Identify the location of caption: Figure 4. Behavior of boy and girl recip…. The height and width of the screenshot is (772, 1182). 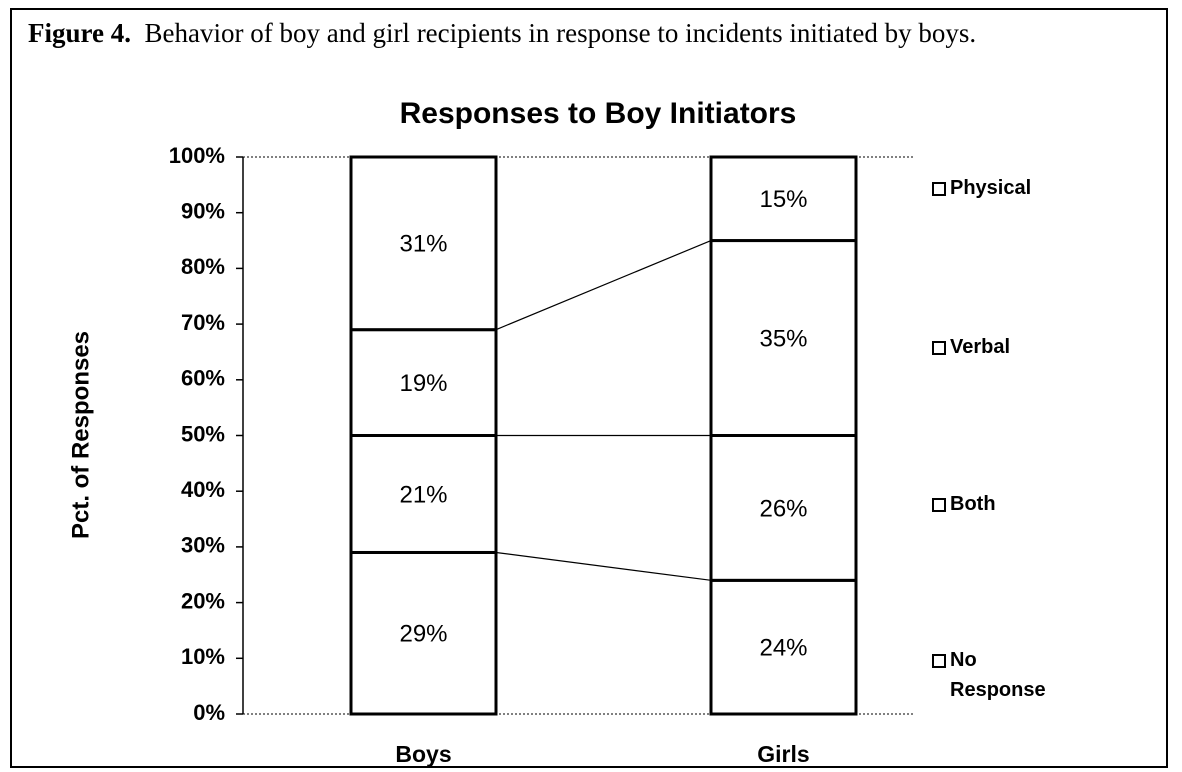
(502, 33).